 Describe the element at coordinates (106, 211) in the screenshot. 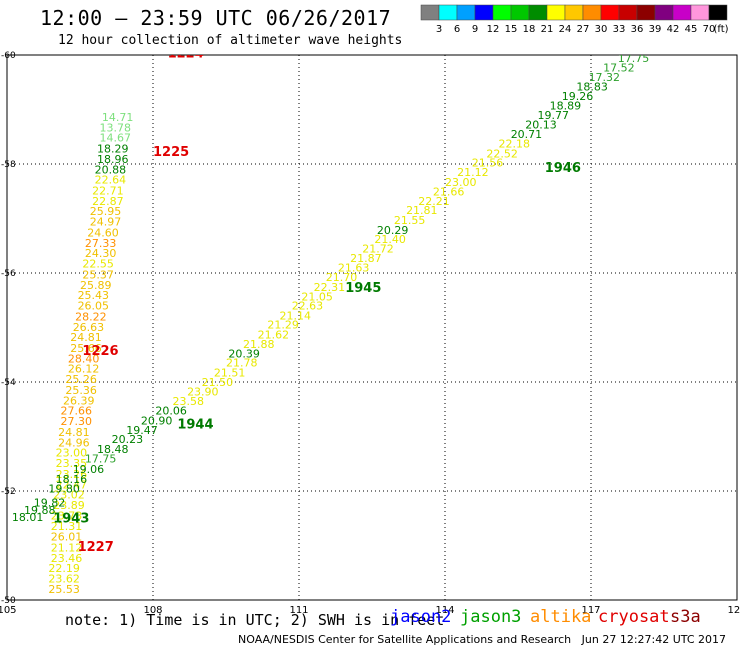

I see `swh-value-cryosat: 25.95` at that location.